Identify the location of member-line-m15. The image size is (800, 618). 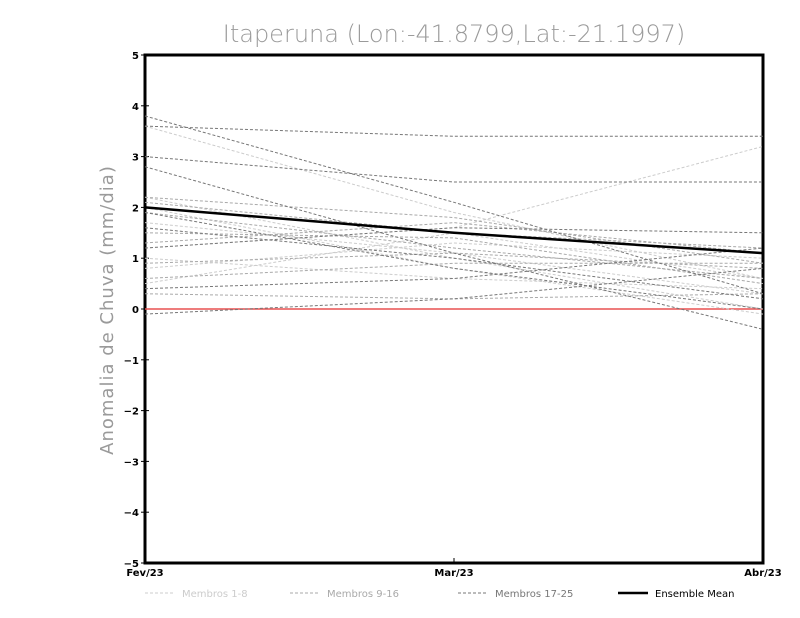
(453, 271).